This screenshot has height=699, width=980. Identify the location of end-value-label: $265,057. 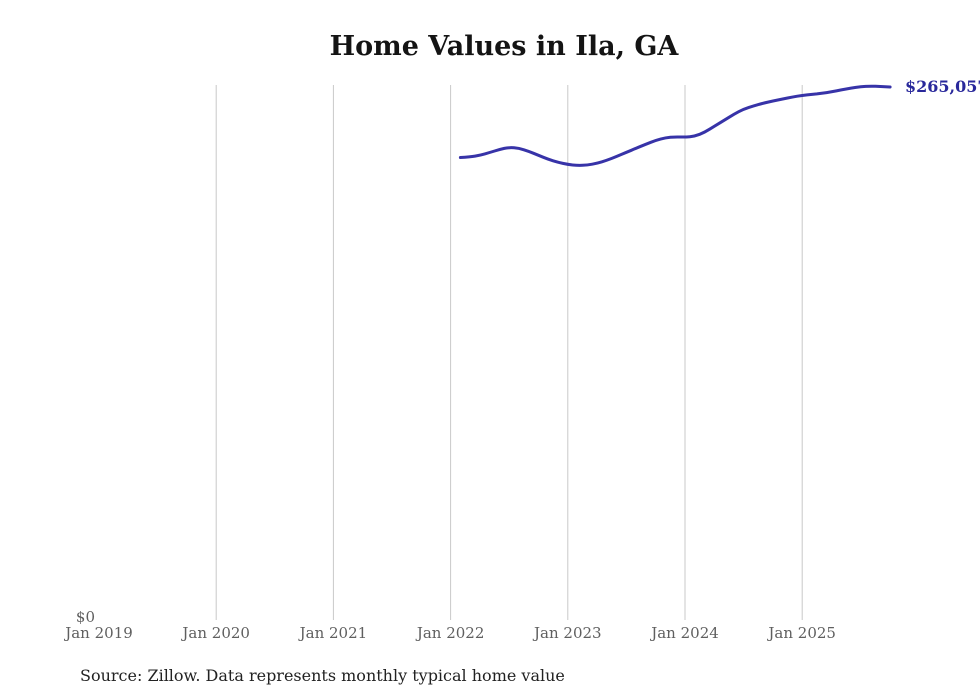
(942, 86).